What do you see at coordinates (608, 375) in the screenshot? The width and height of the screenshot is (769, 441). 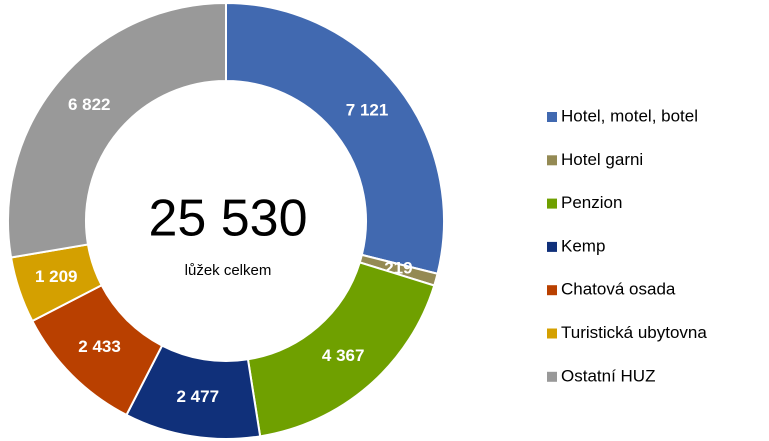 I see `legend-label: Ostatní HUZ` at bounding box center [608, 375].